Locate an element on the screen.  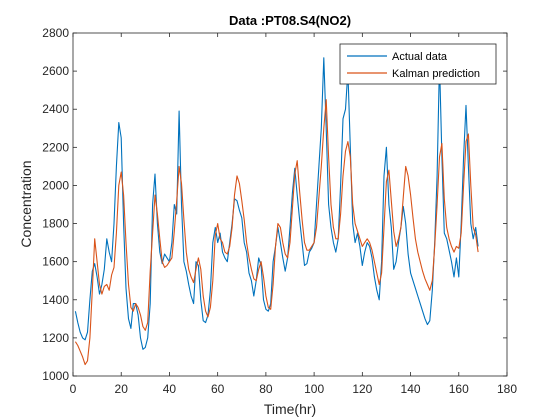
legend-box is located at coordinates (418, 64).